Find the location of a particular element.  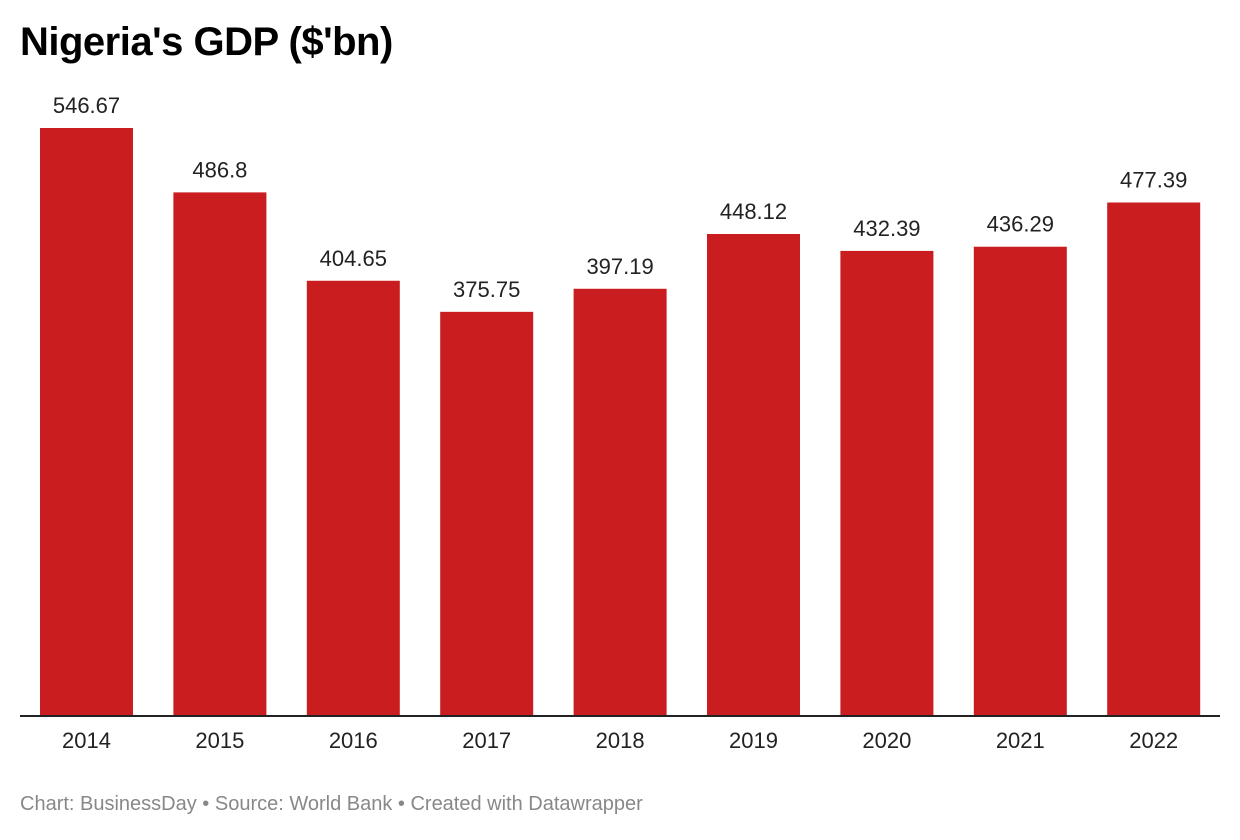

x-tick-label: 2019 is located at coordinates (753, 740).